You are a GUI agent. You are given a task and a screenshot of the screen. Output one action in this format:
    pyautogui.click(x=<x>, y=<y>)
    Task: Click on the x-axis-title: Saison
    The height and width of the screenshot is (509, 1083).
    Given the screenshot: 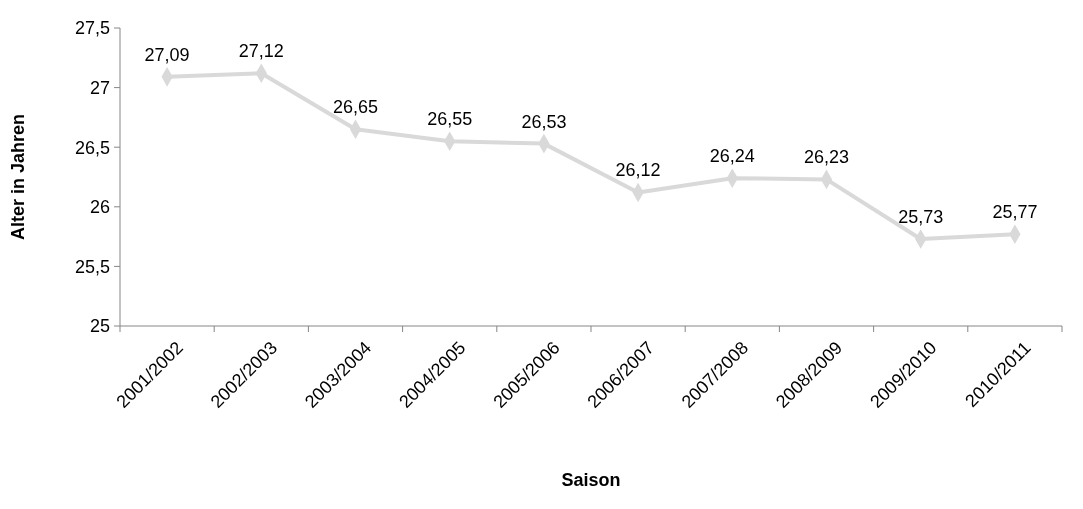 What is the action you would take?
    pyautogui.click(x=591, y=480)
    